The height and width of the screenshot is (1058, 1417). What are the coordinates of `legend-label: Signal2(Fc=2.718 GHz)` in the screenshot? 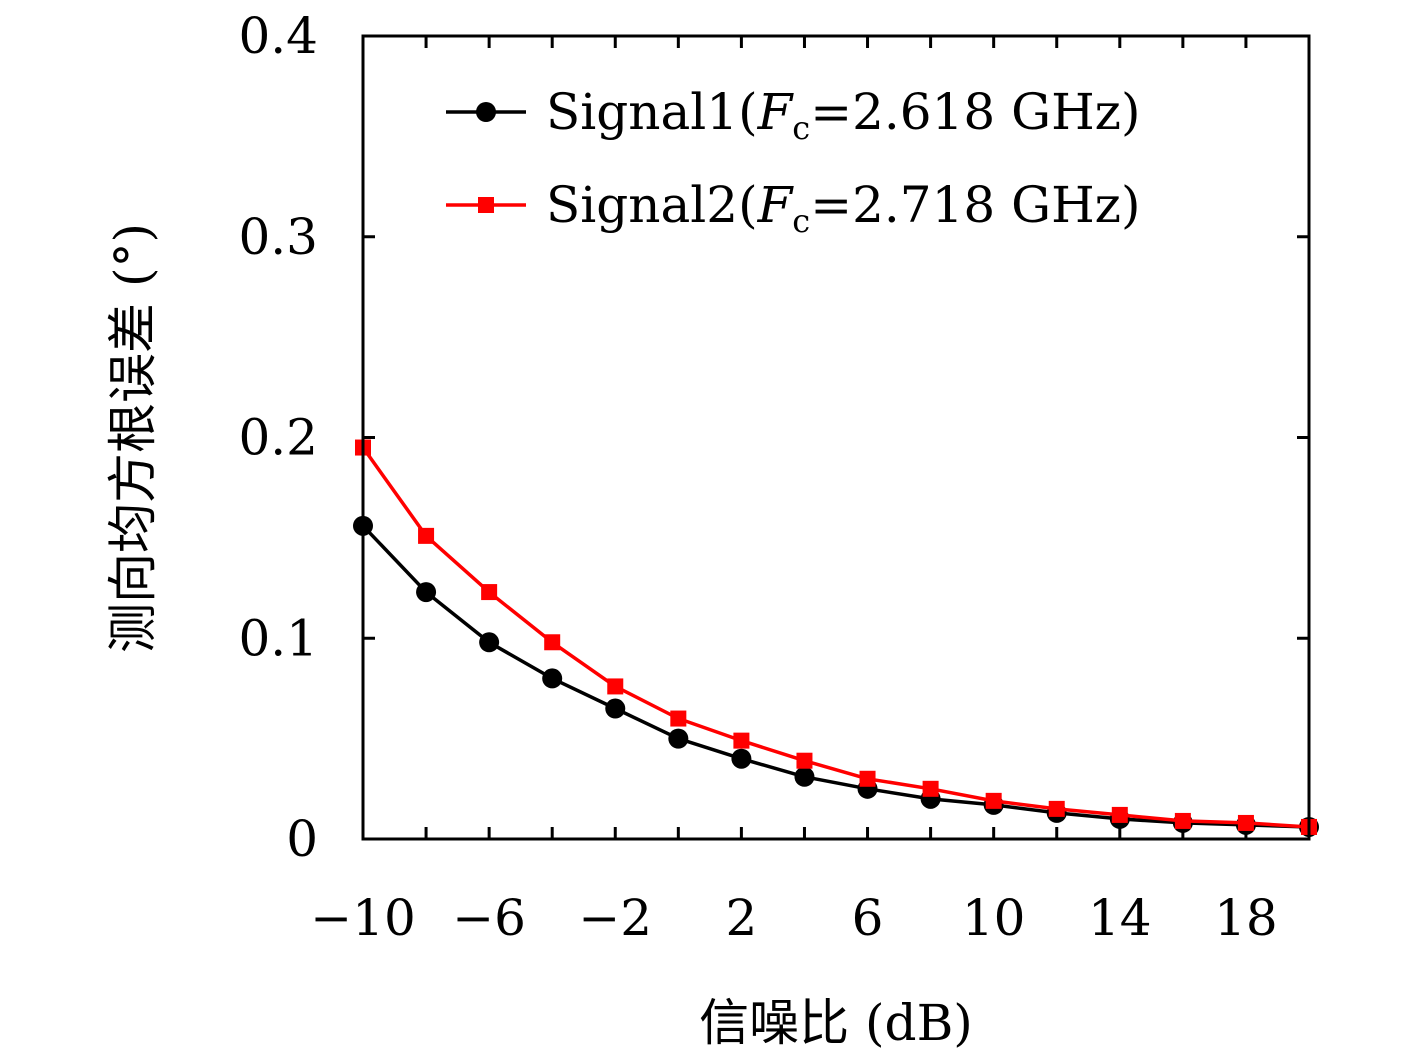 It's located at (843, 208).